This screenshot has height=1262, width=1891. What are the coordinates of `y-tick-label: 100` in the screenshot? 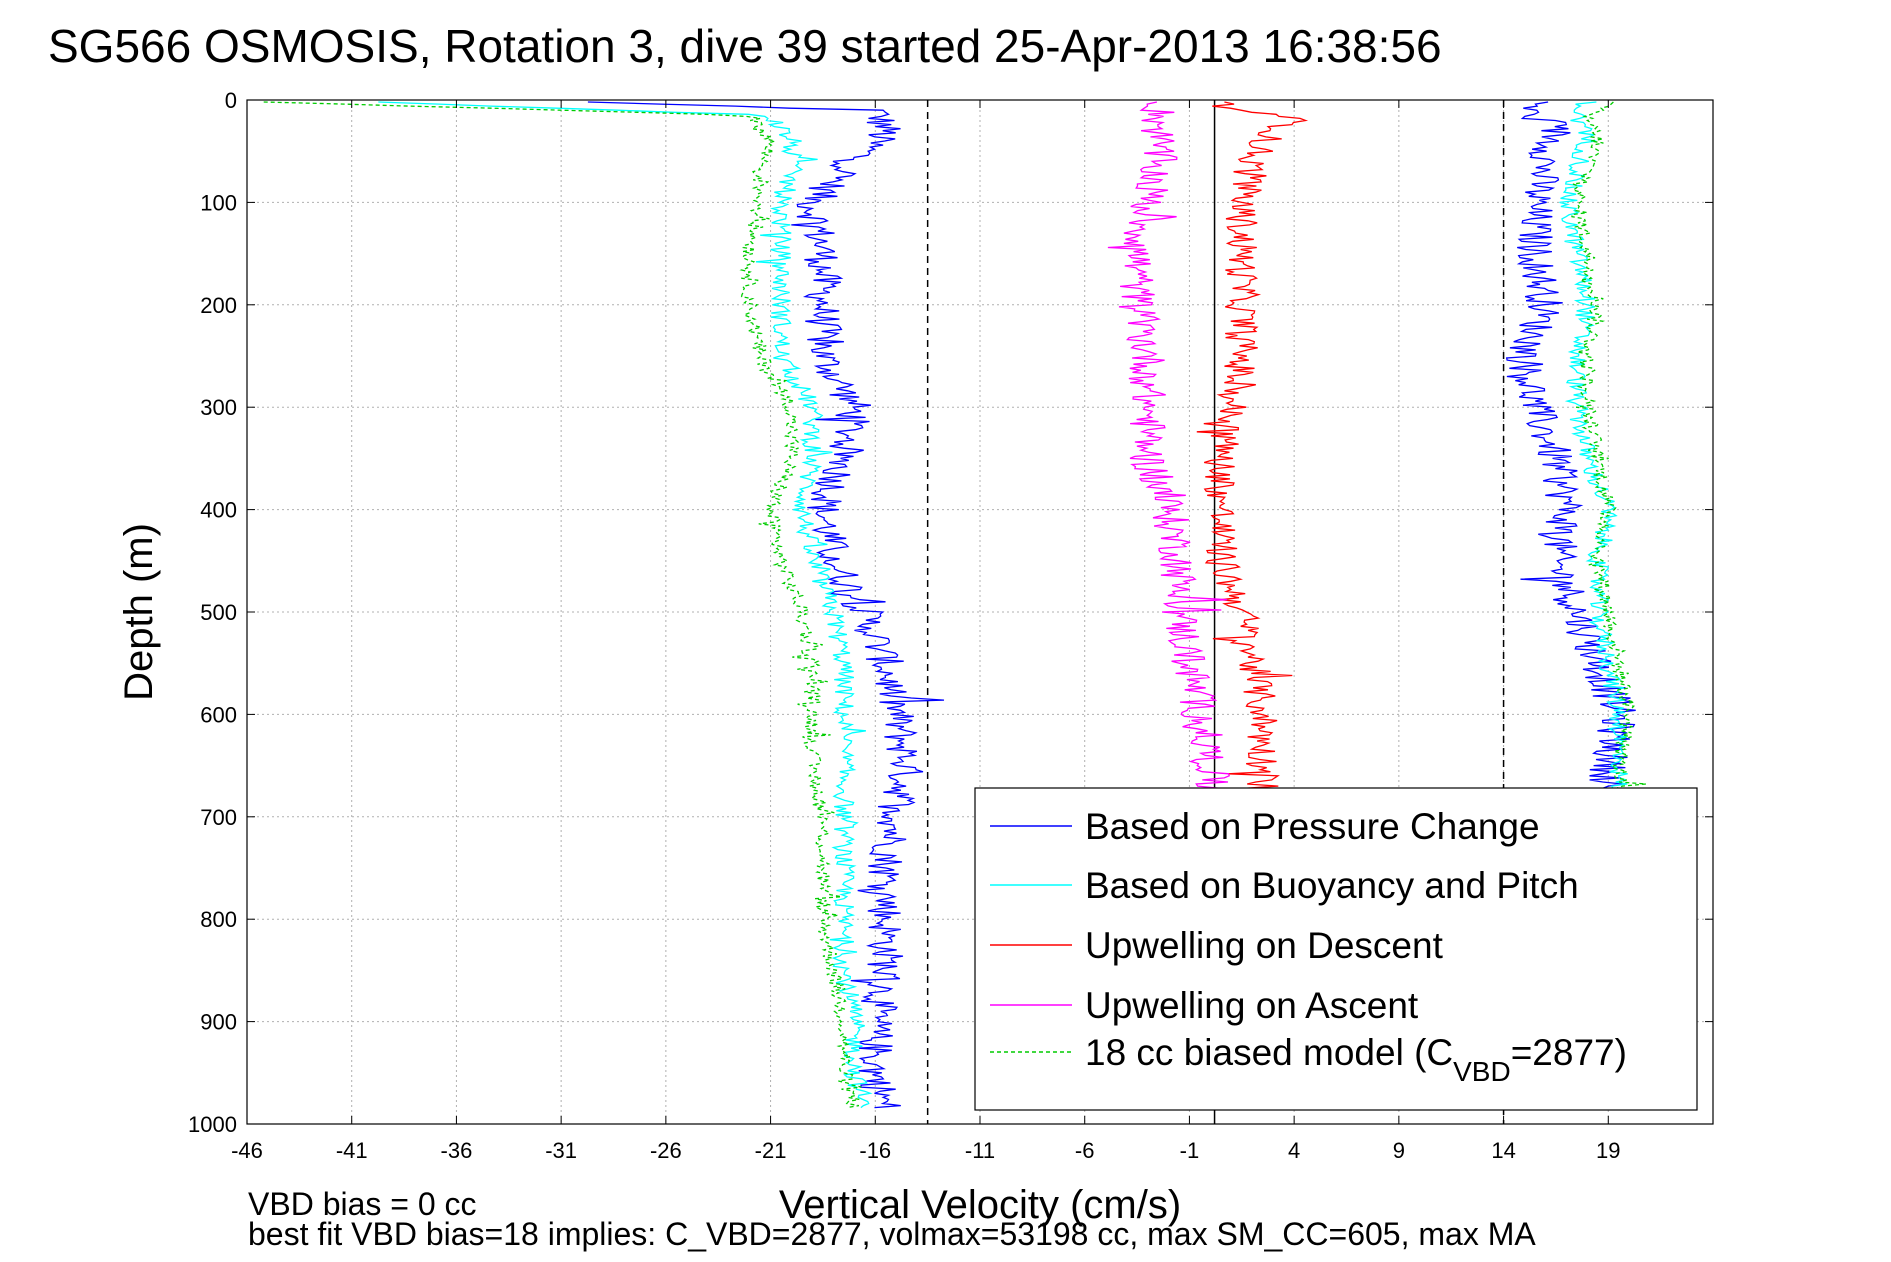 It's located at (218, 202).